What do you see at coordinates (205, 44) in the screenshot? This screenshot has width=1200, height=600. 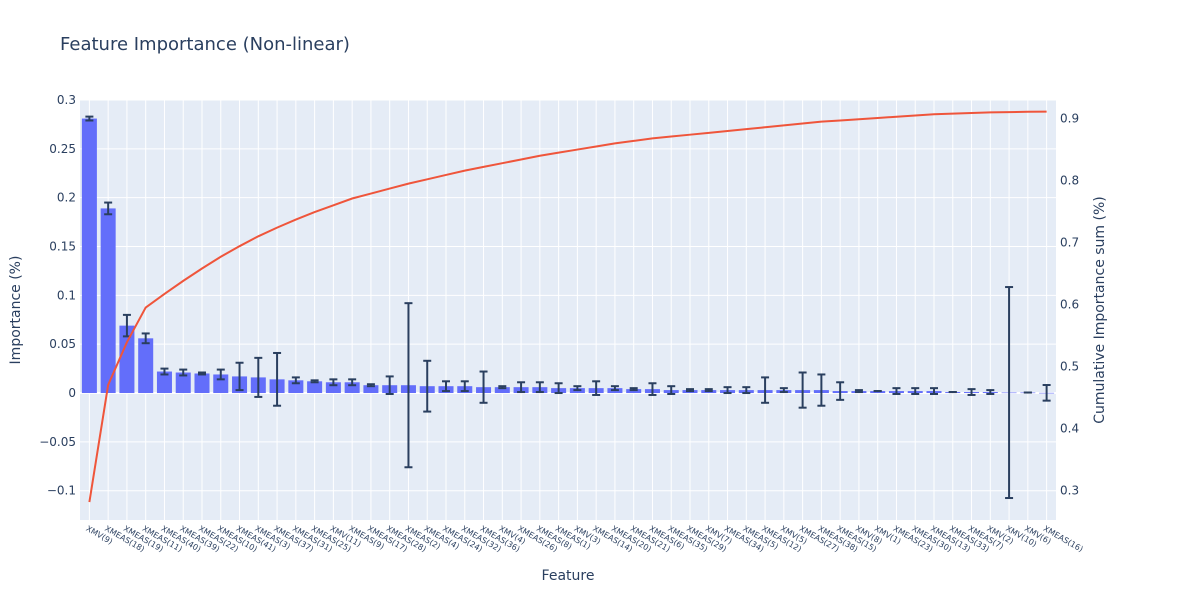 I see `chart-title: Feature Importance (Non-linear)` at bounding box center [205, 44].